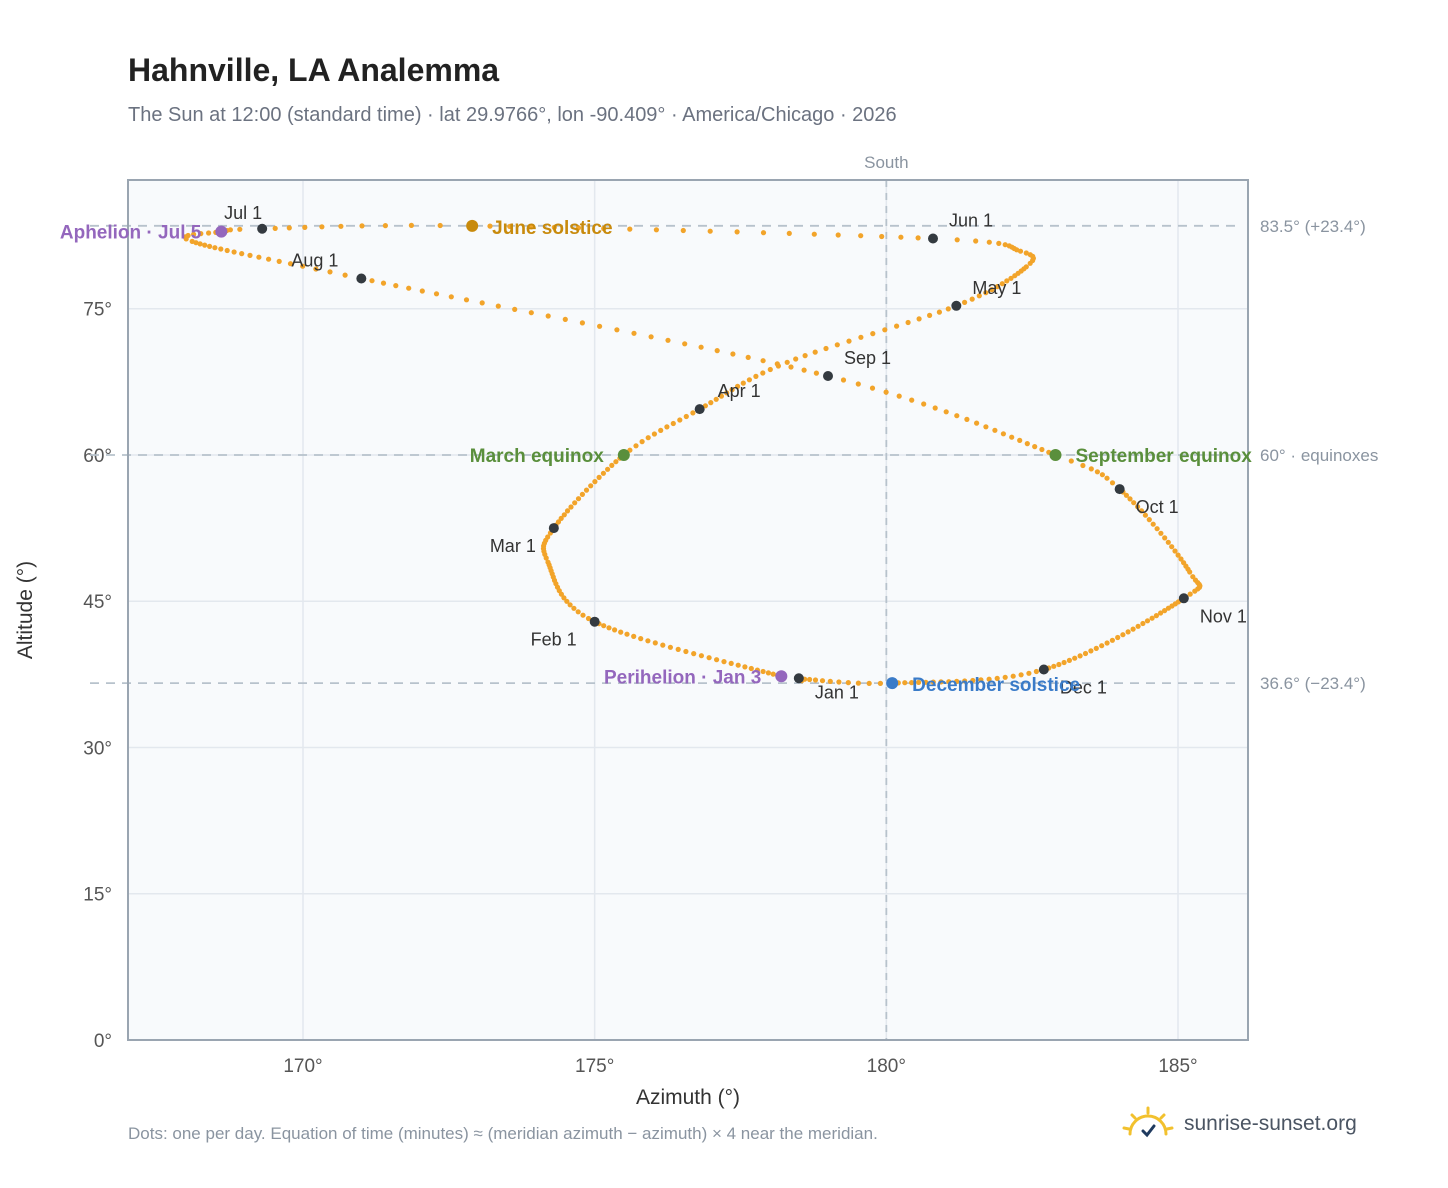  What do you see at coordinates (1238, 1124) in the screenshot?
I see `brand: sunrise-sunset.org` at bounding box center [1238, 1124].